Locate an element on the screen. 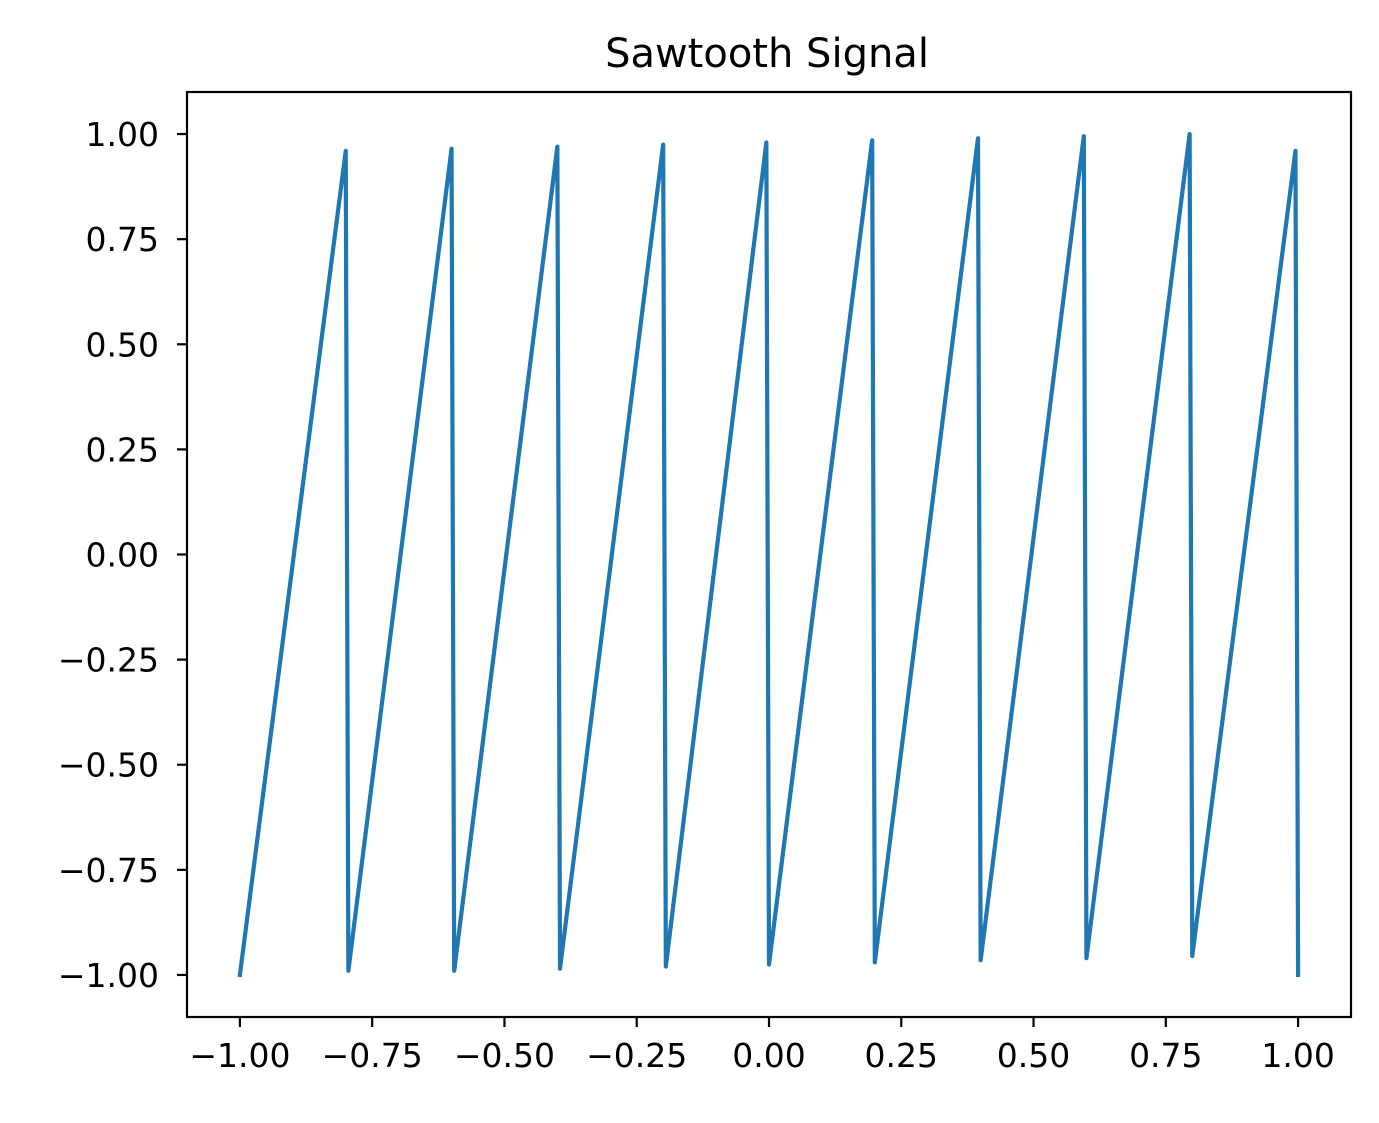 This screenshot has width=1379, height=1123. x-tick-label: 0.25 is located at coordinates (901, 1055).